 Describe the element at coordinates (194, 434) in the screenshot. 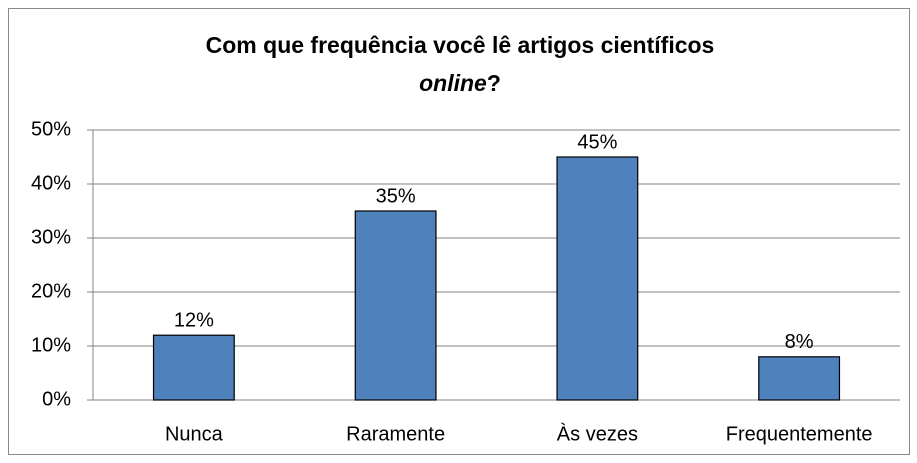

I see `x-tick-label: Nunca` at that location.